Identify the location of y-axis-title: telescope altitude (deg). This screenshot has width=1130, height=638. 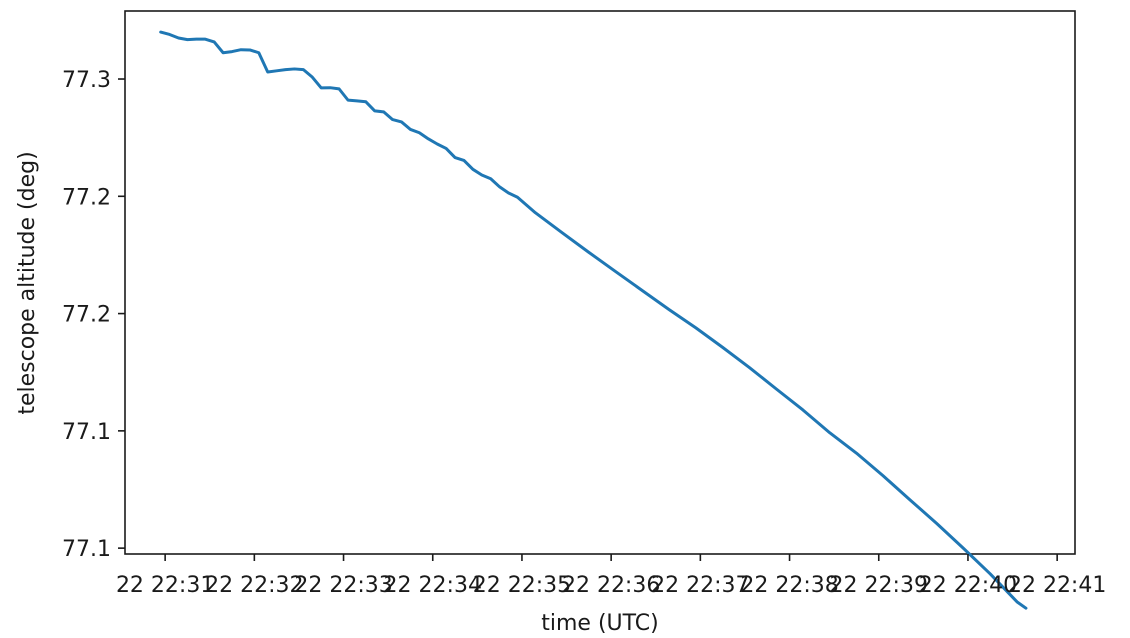
(27, 282).